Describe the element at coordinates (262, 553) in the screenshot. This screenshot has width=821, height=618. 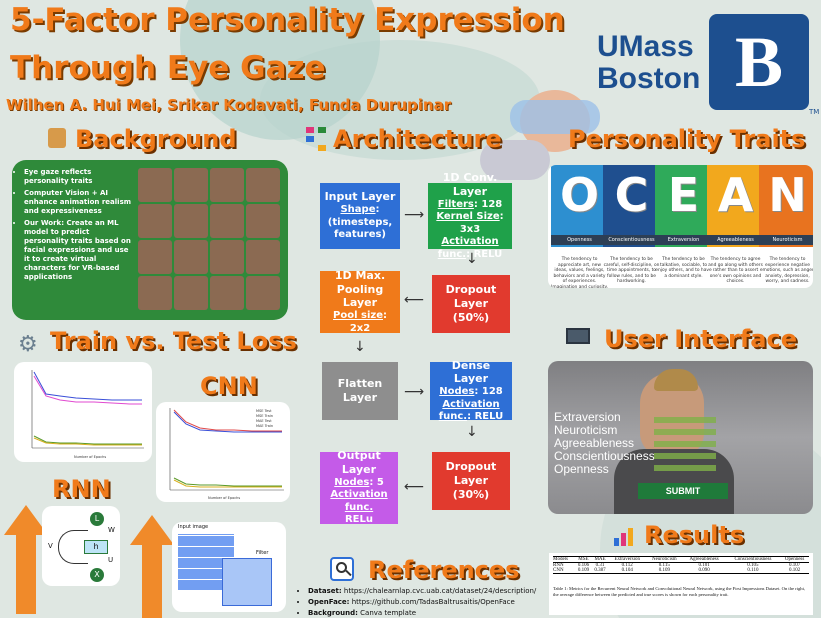
I see `cnn-filter-label: Filter` at that location.